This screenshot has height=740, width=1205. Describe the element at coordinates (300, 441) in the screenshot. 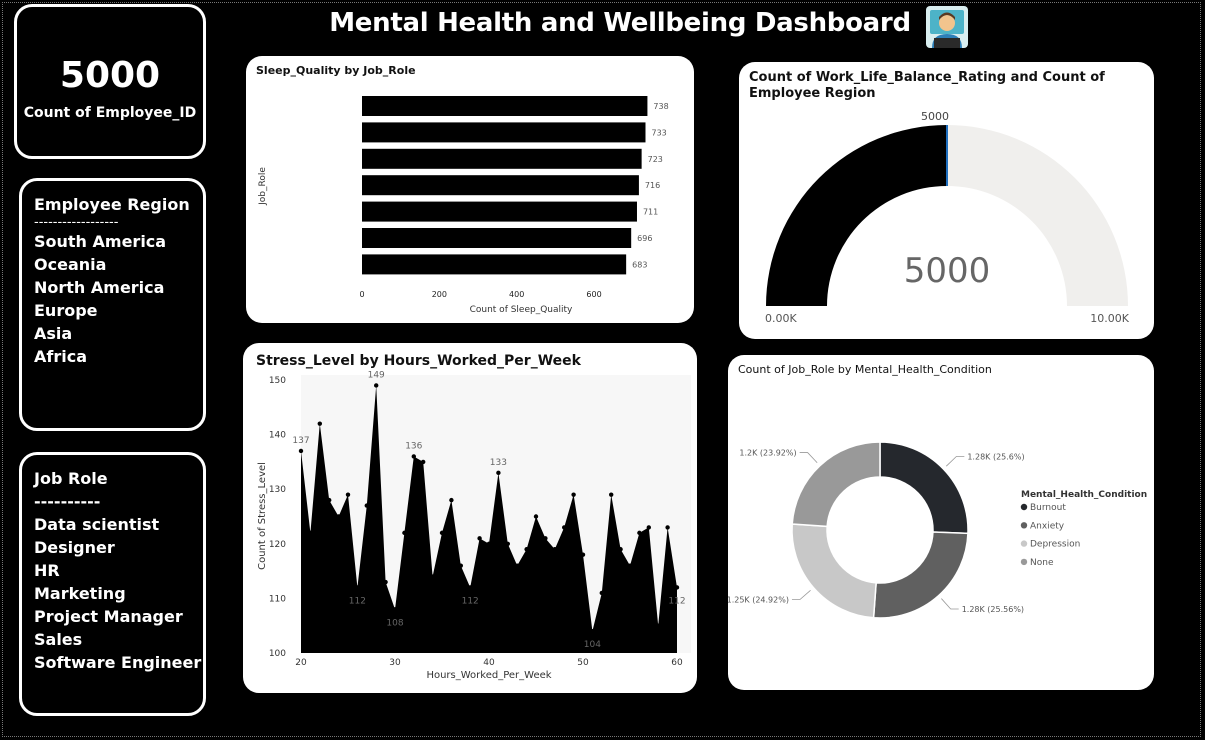

I see `area-data-label: 137` at that location.